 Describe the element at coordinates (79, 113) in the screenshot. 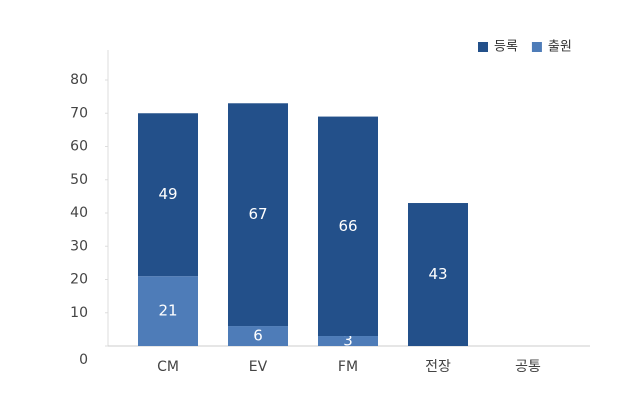

I see `y-tick-label: 70` at that location.